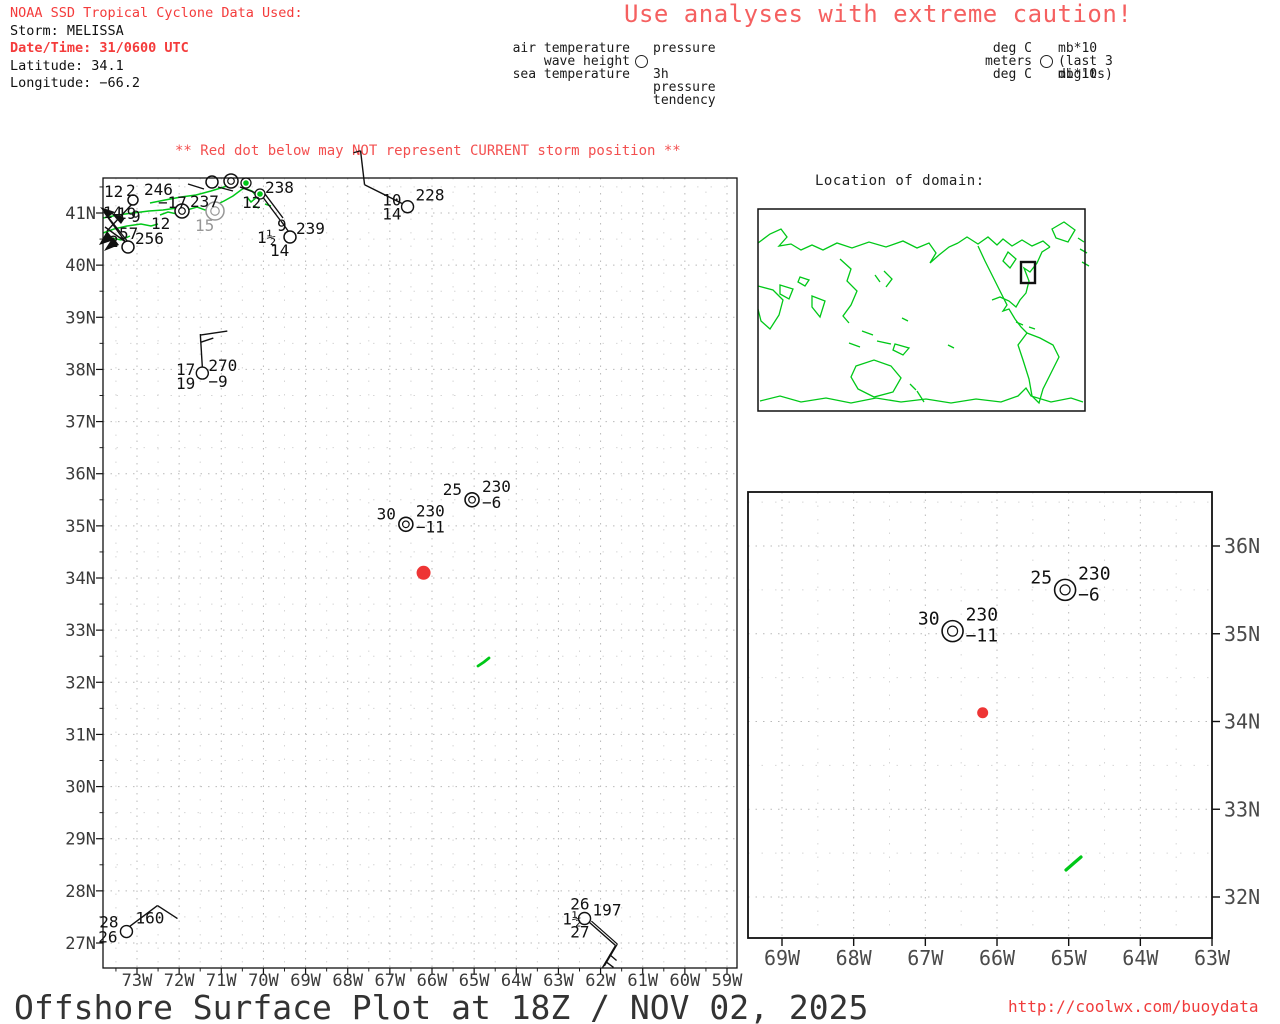 This screenshot has width=1280, height=1024. I want to click on station-buoy-230-east: 25 230−6, so click(477, 494).